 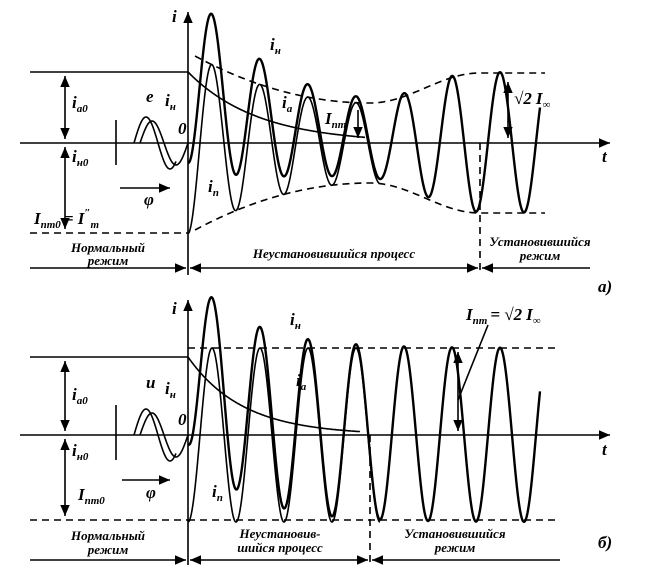 What do you see at coordinates (280, 547) in the screenshot?
I see `region-label: шийся процесс` at bounding box center [280, 547].